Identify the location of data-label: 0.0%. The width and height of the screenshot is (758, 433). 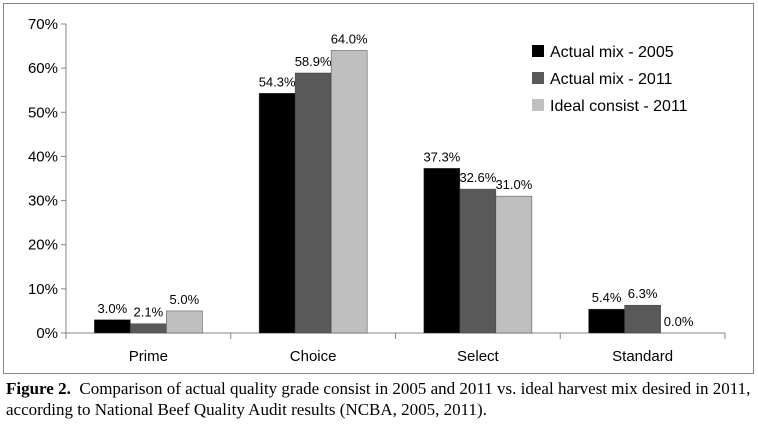
(679, 321).